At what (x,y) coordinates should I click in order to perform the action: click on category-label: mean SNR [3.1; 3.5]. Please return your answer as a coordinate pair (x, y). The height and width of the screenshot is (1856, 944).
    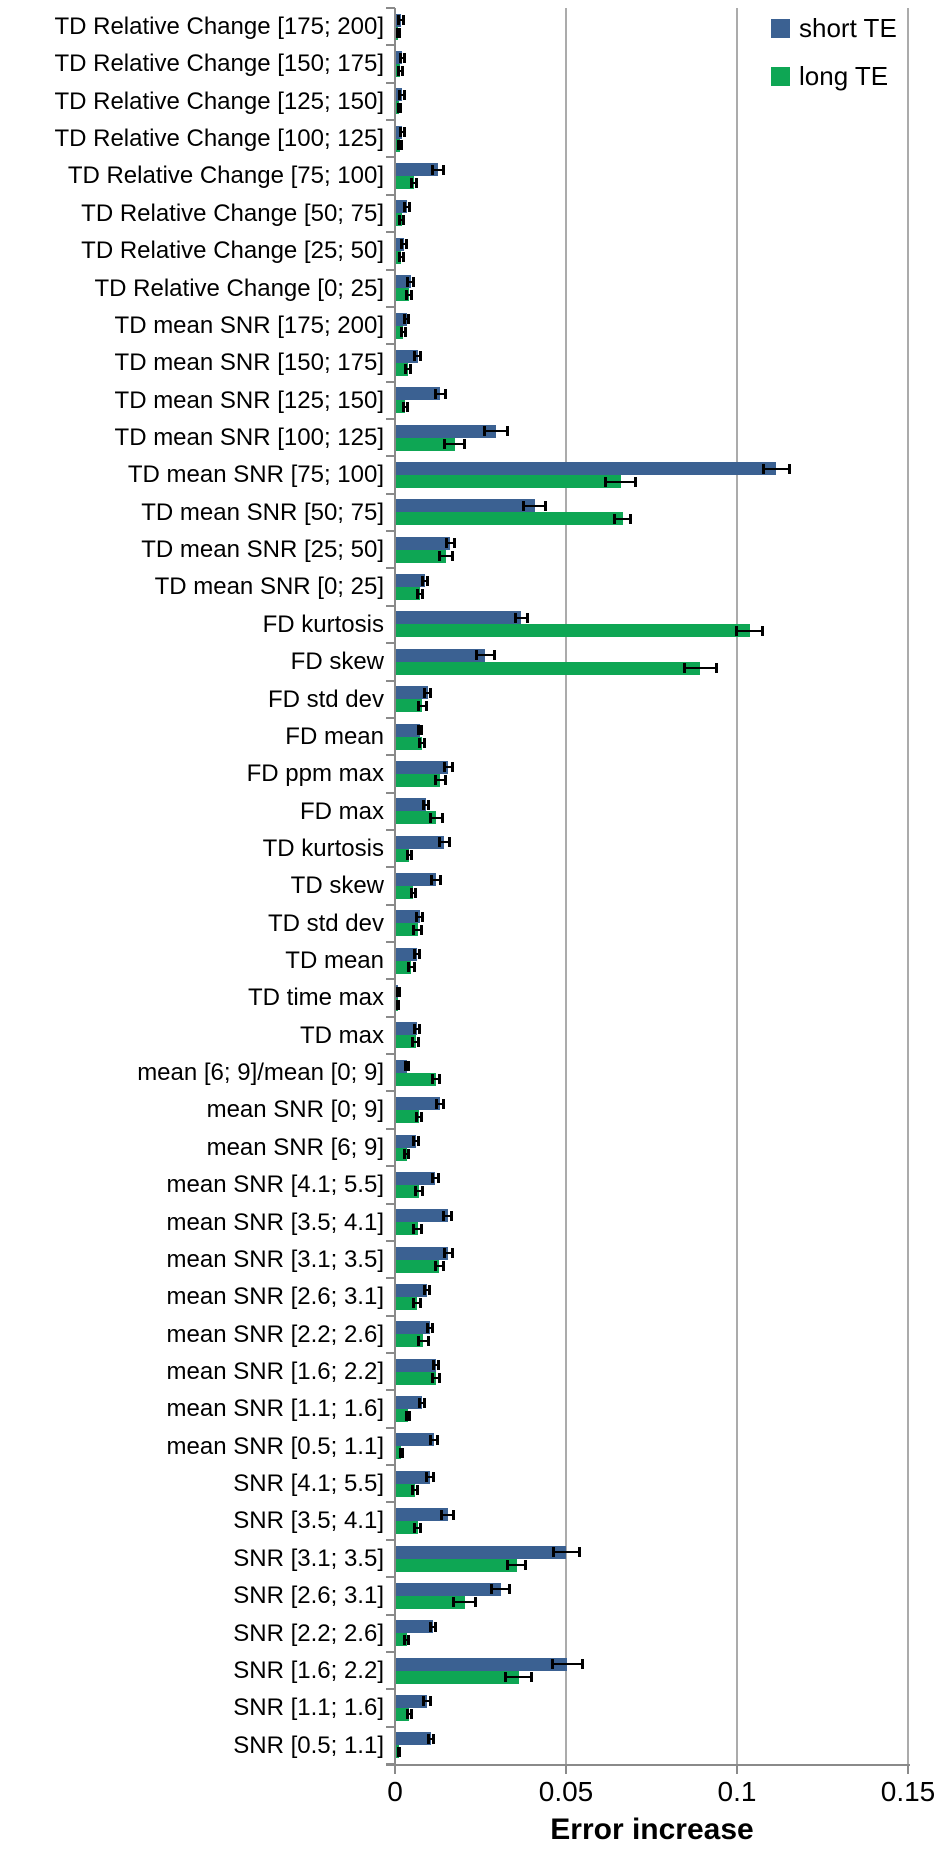
    Looking at the image, I should click on (275, 1259).